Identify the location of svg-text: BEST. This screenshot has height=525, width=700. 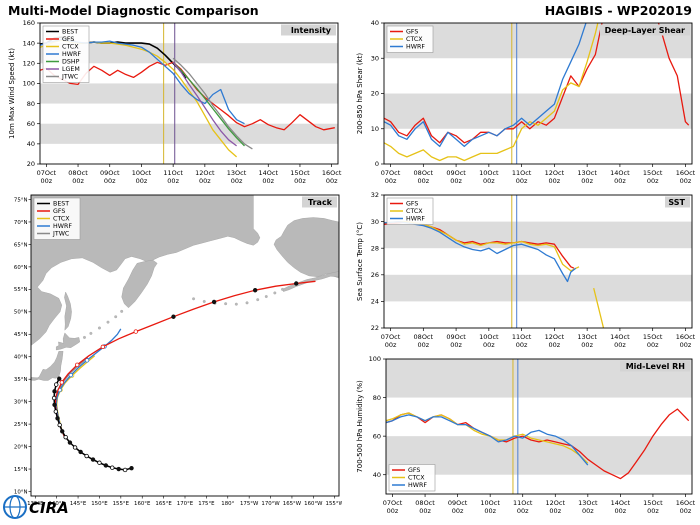
(61, 204).